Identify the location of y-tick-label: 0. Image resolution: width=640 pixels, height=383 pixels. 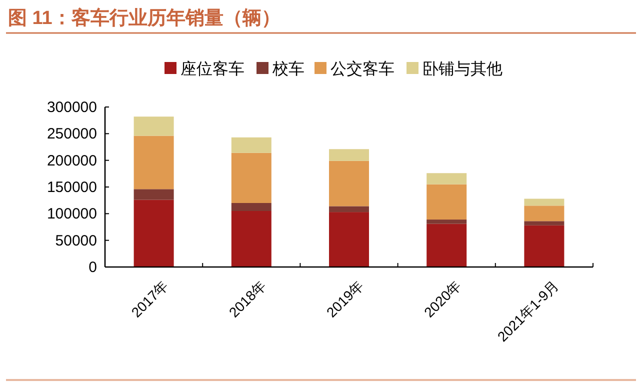
(92, 267).